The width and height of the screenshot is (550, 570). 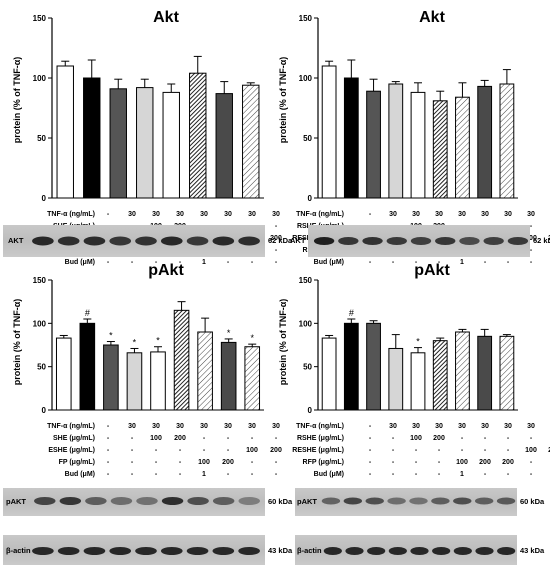 What do you see at coordinates (320, 438) in the screenshot?
I see `treatment-label: RSHE (μg/mL)` at bounding box center [320, 438].